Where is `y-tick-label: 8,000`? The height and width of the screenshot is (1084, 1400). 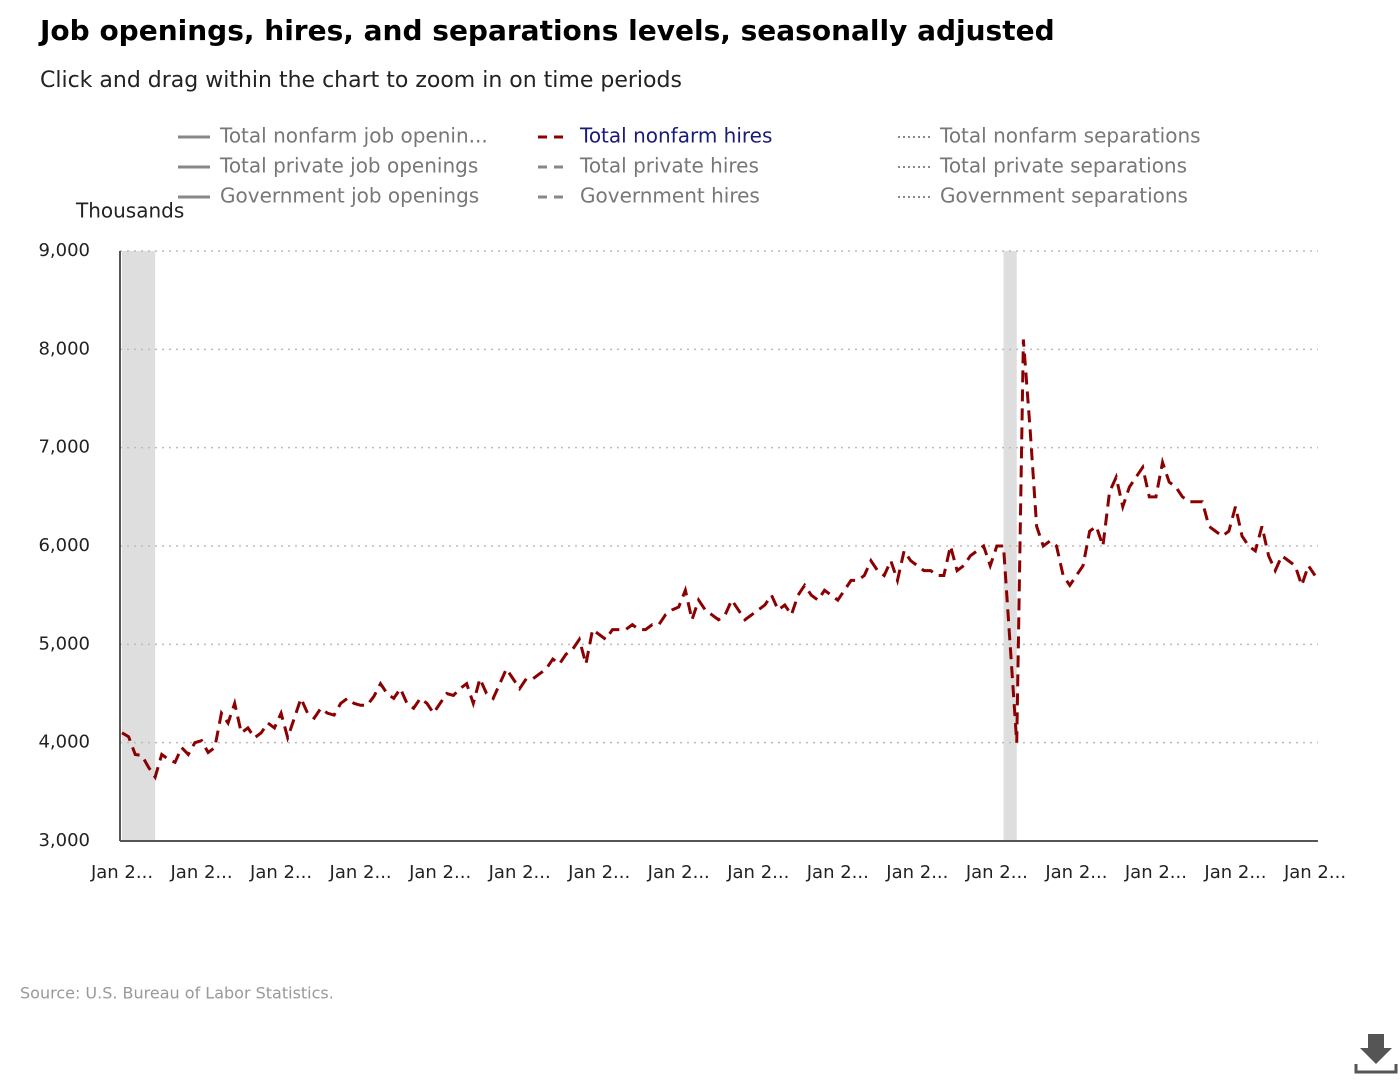
y-tick-label: 8,000 is located at coordinates (64, 348).